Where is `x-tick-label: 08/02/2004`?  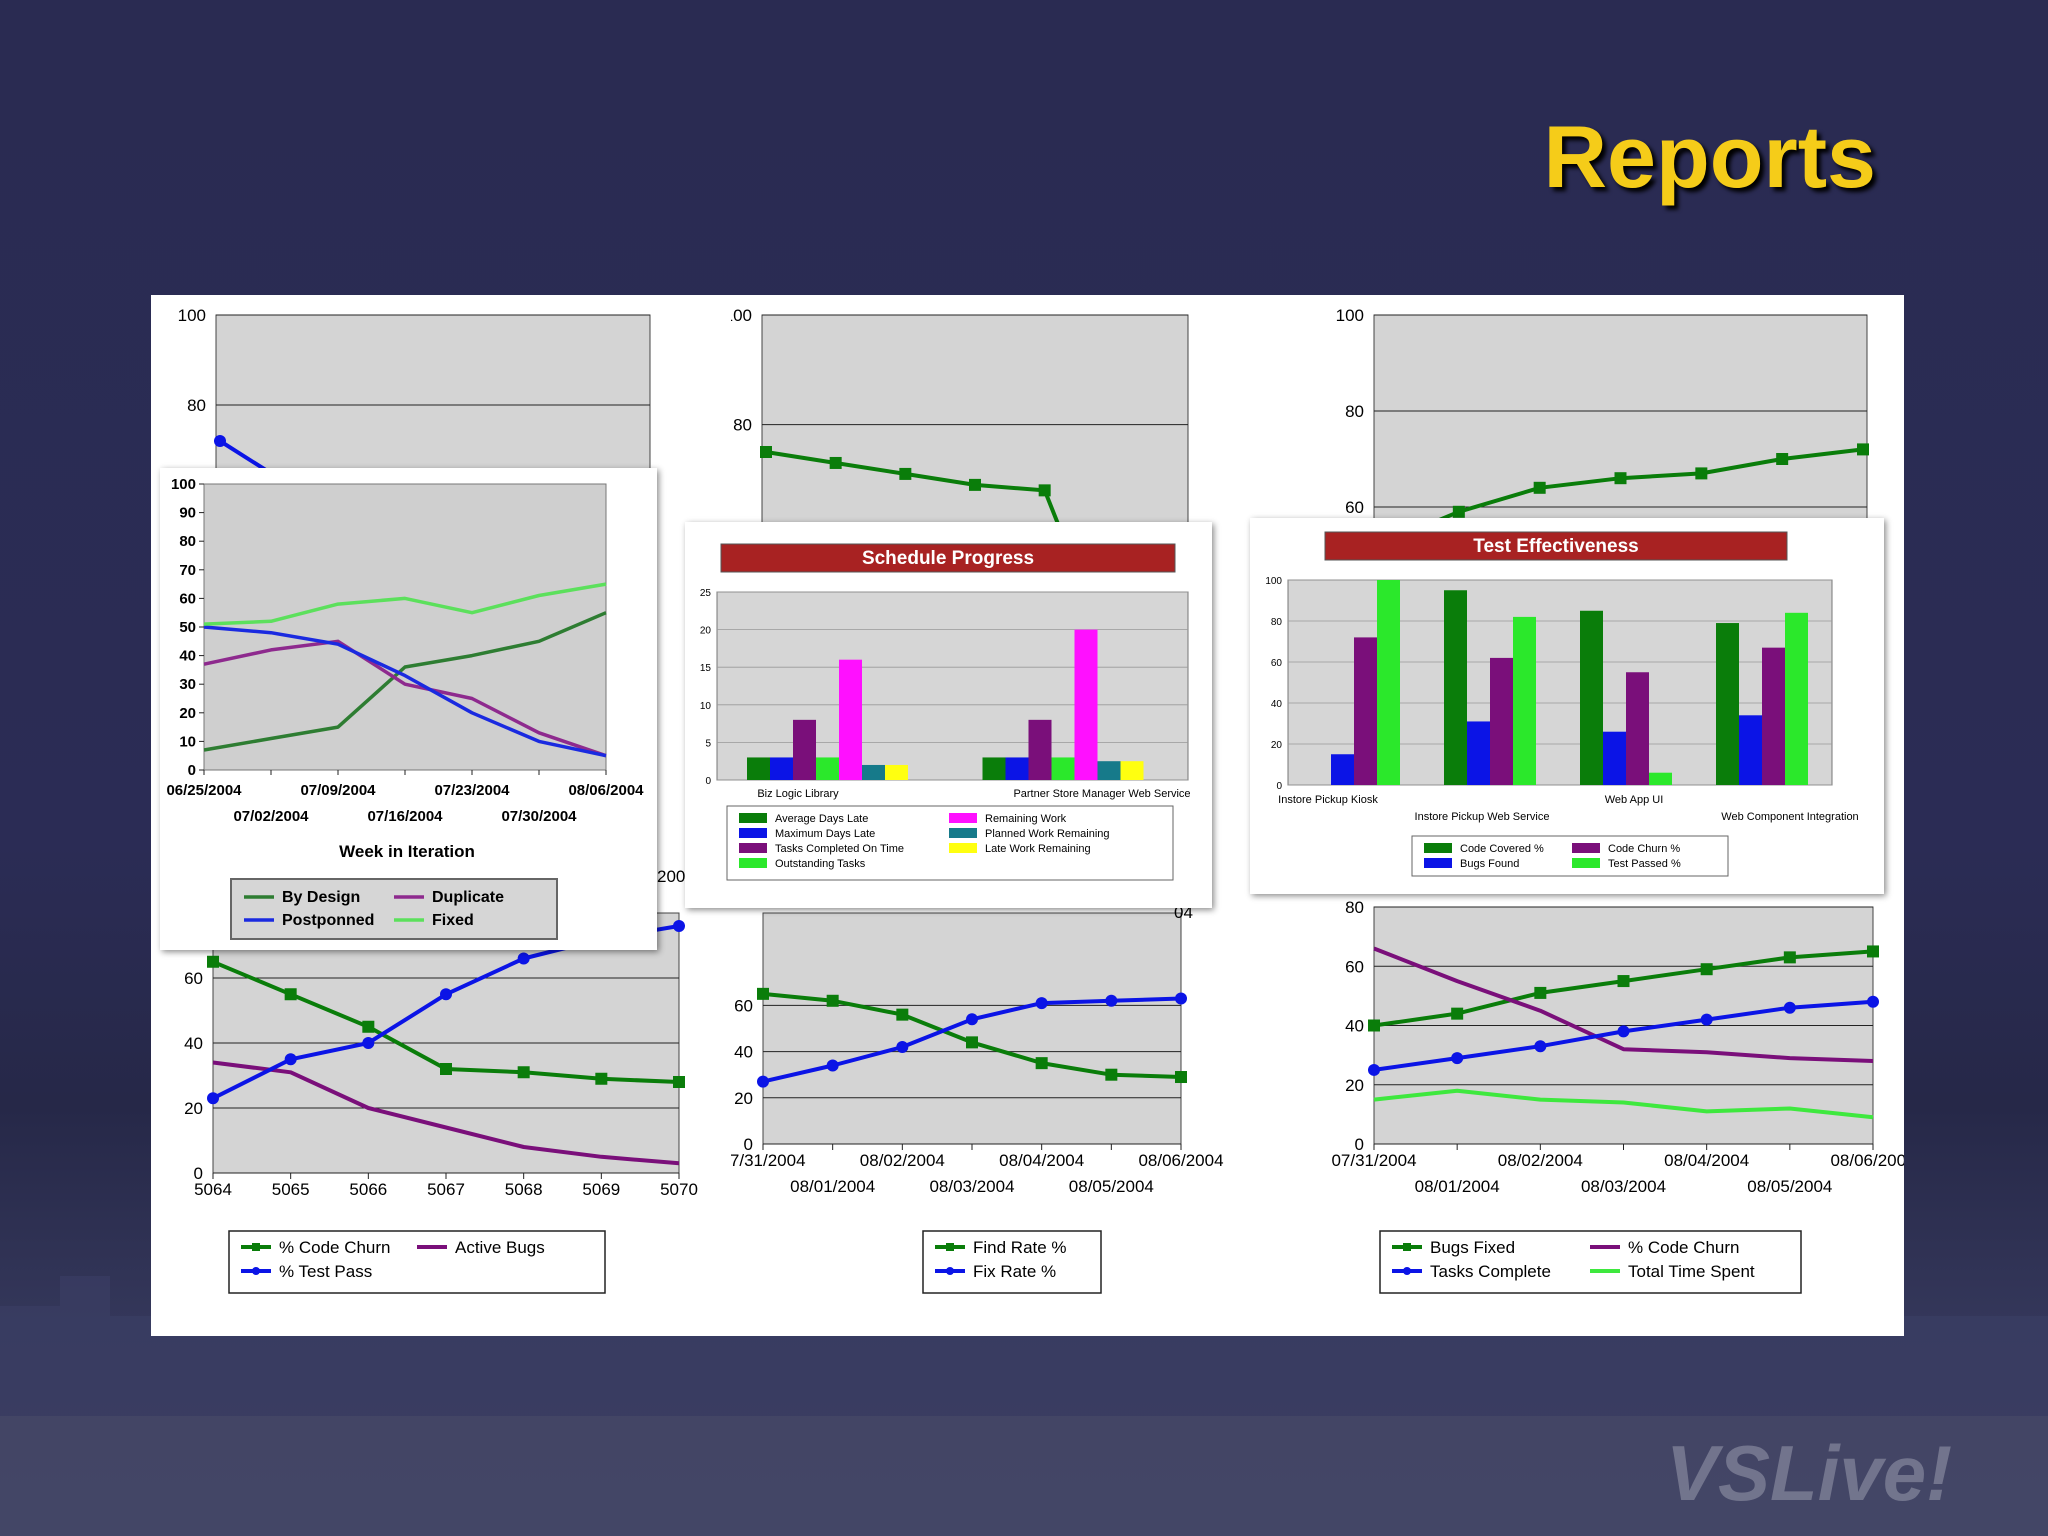 x-tick-label: 08/02/2004 is located at coordinates (902, 1160).